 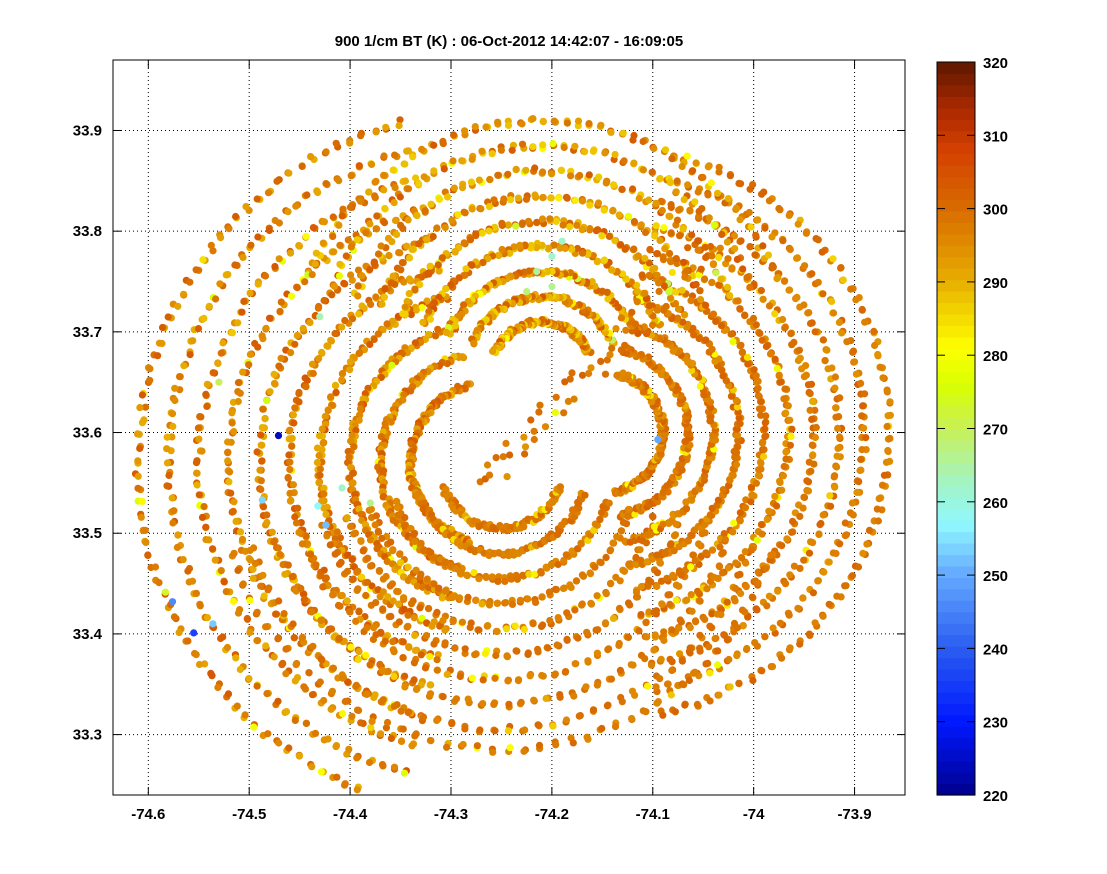 What do you see at coordinates (995, 283) in the screenshot?
I see `colorbar-tick-label: 290` at bounding box center [995, 283].